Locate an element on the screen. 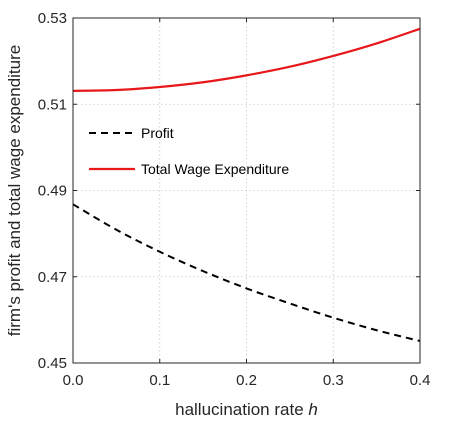  x-tick-label: 0.4 is located at coordinates (420, 380).